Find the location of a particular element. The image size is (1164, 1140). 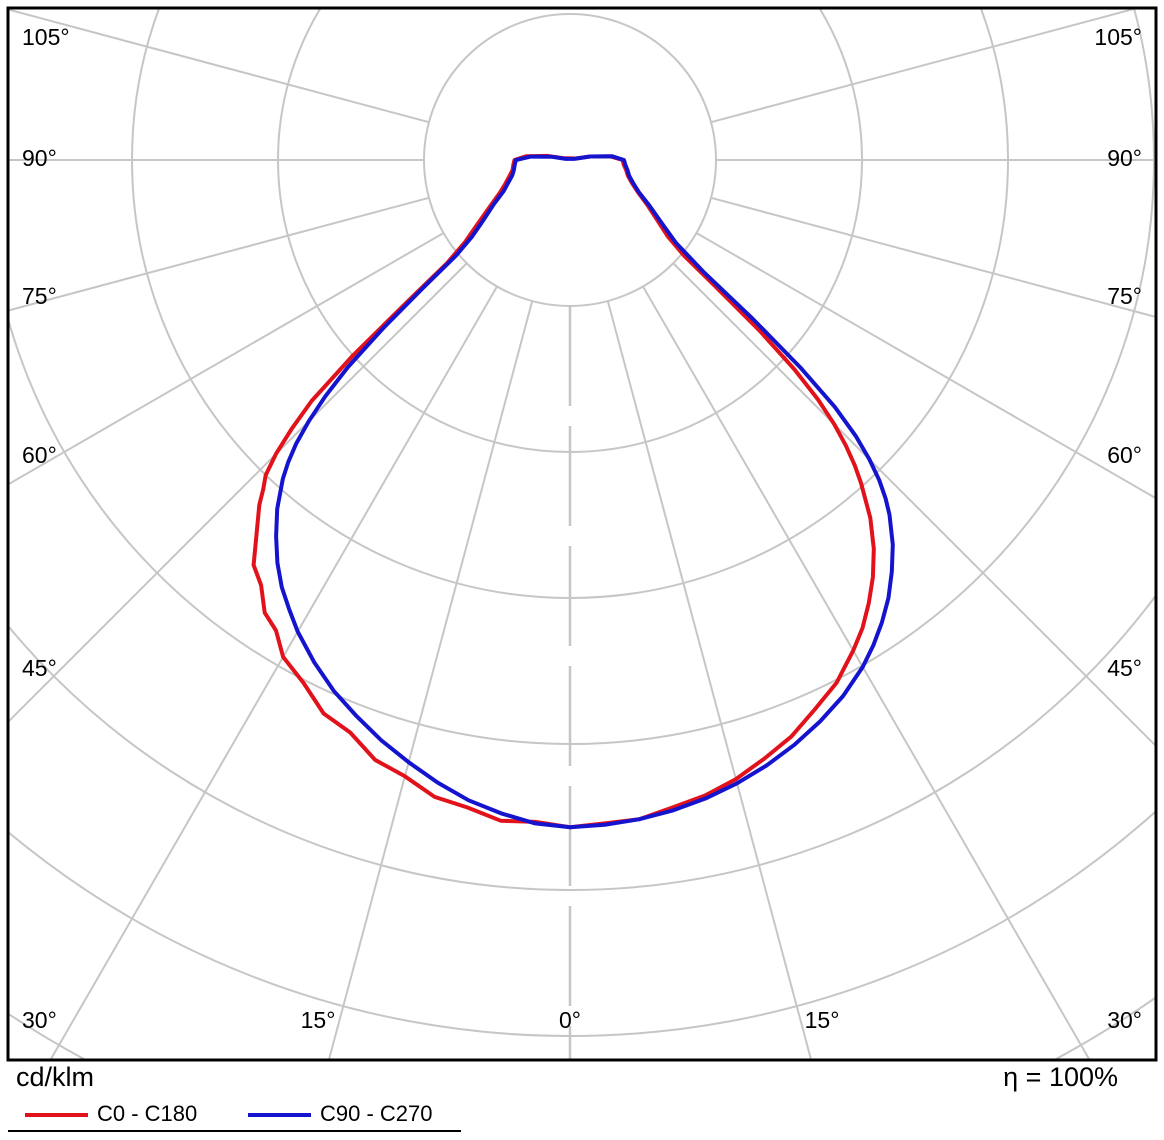

legend-divider is located at coordinates (234, 1131).